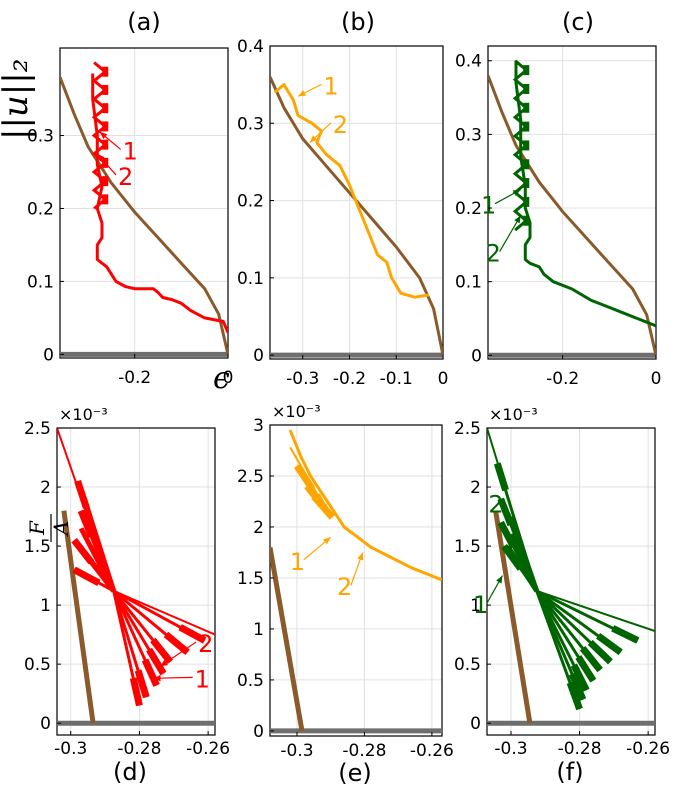 The image size is (678, 789). I want to click on svg-text: ||u||₂, so click(18, 99).